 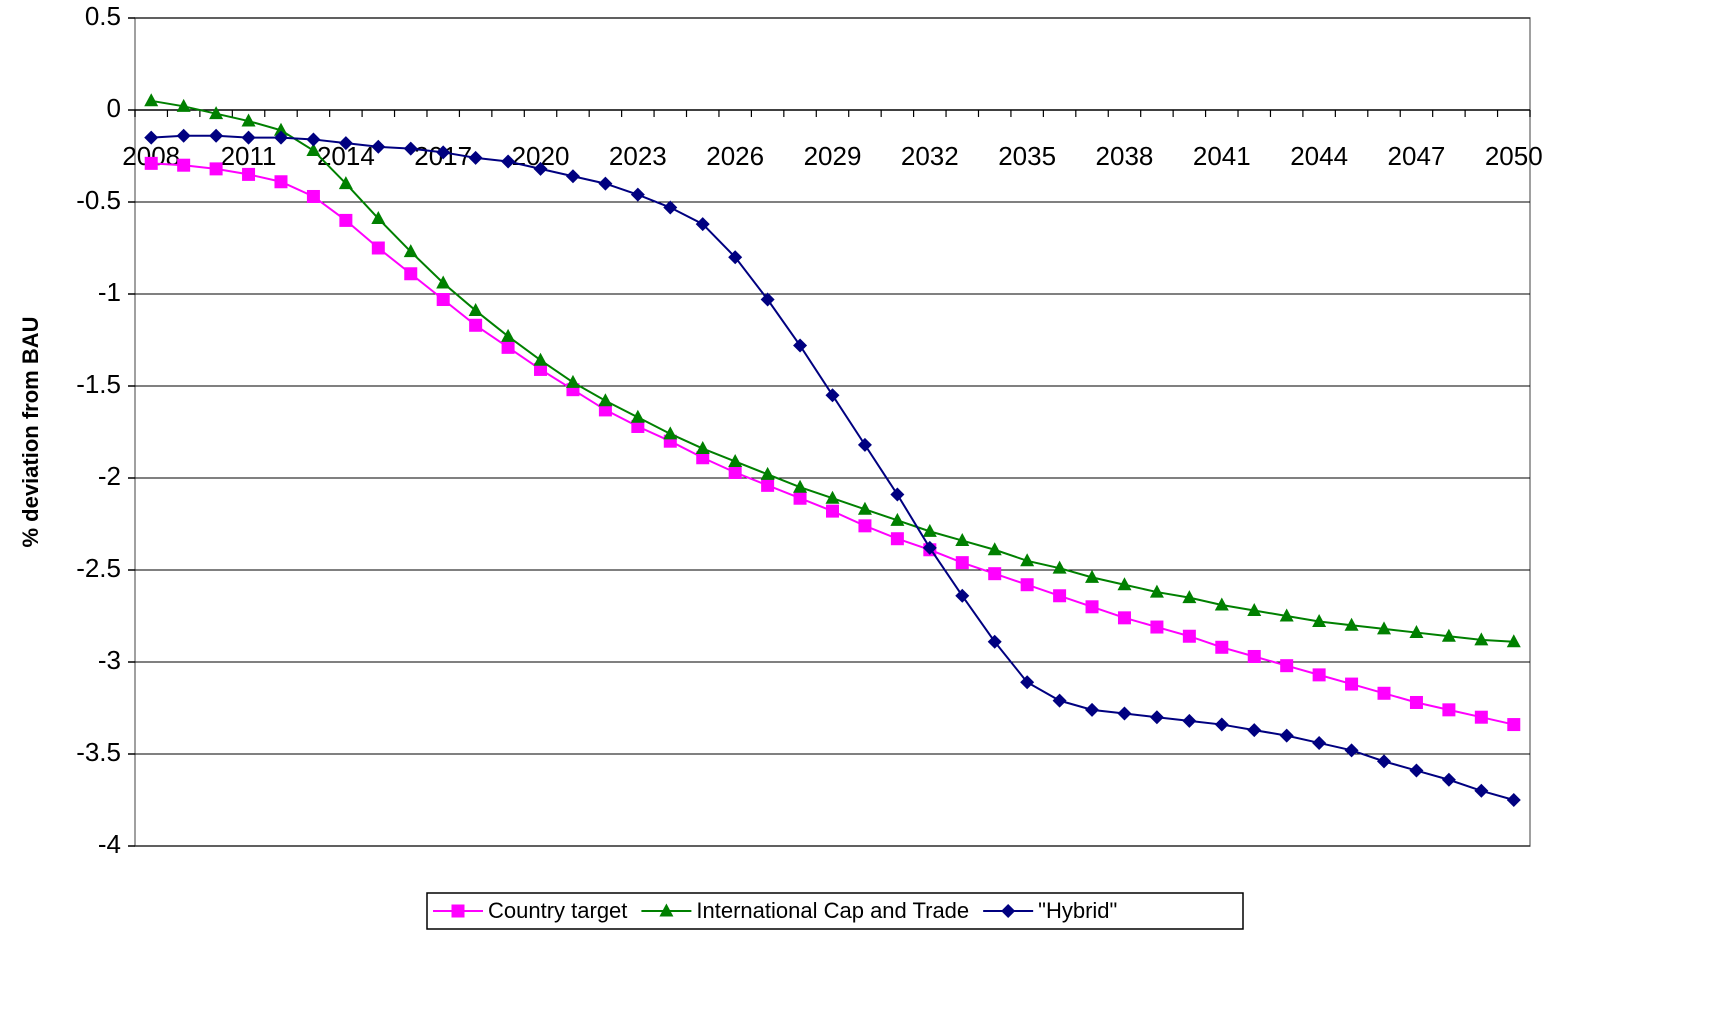 What do you see at coordinates (1319, 156) in the screenshot?
I see `x-tick-label: 2044` at bounding box center [1319, 156].